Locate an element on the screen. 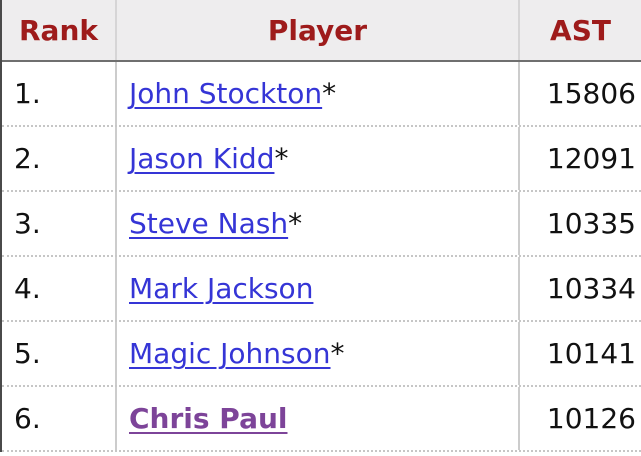 The height and width of the screenshot is (456, 641). column-header-player: Player is located at coordinates (318, 30).